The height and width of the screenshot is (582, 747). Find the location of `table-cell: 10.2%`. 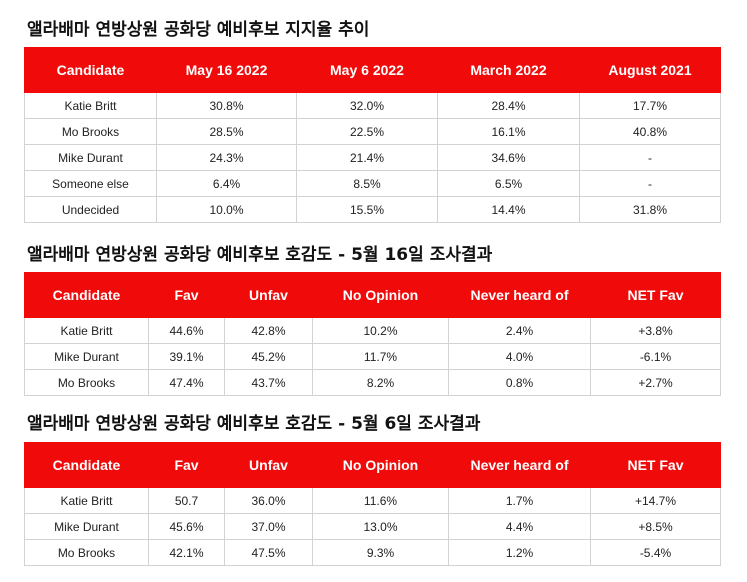

table-cell: 10.2% is located at coordinates (380, 330).